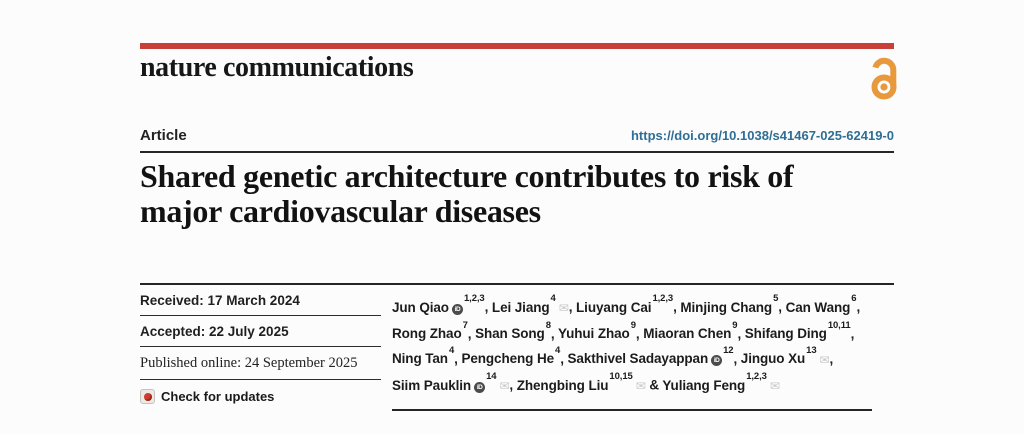 This screenshot has width=1024, height=434. I want to click on author: Can Wang6, so click(821, 304).